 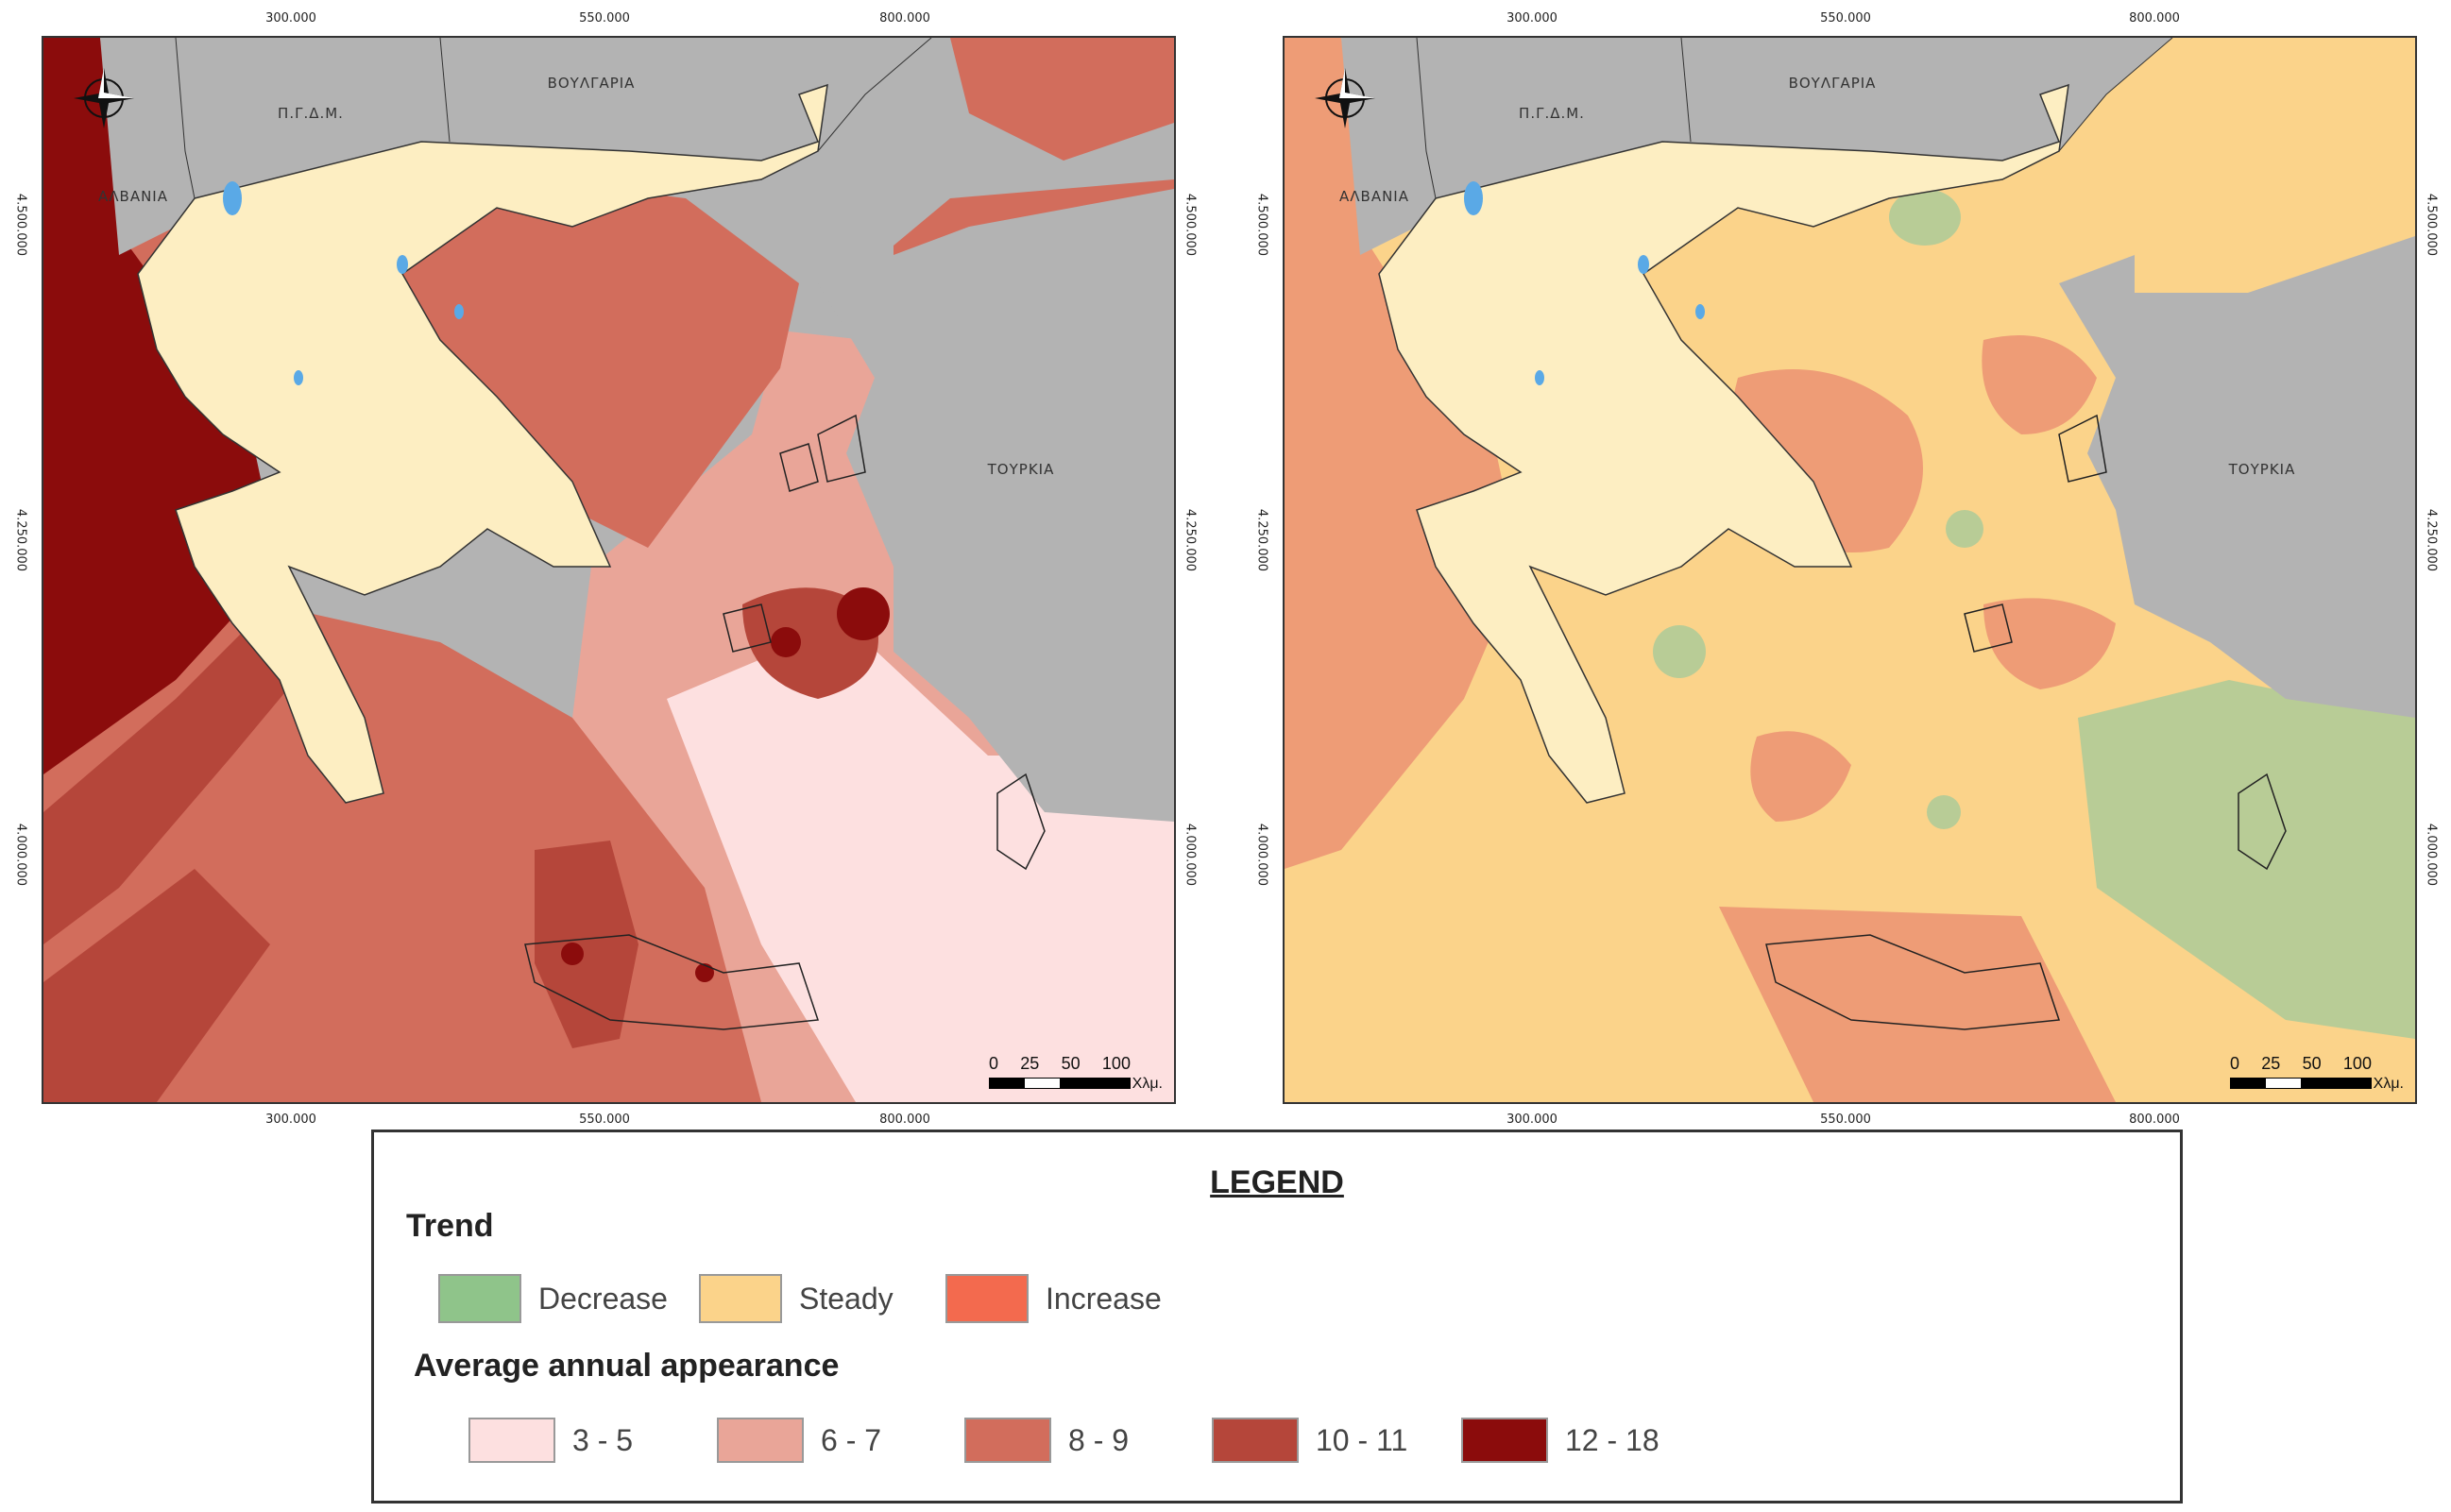 What do you see at coordinates (2357, 1063) in the screenshot?
I see `scale-number: 100` at bounding box center [2357, 1063].